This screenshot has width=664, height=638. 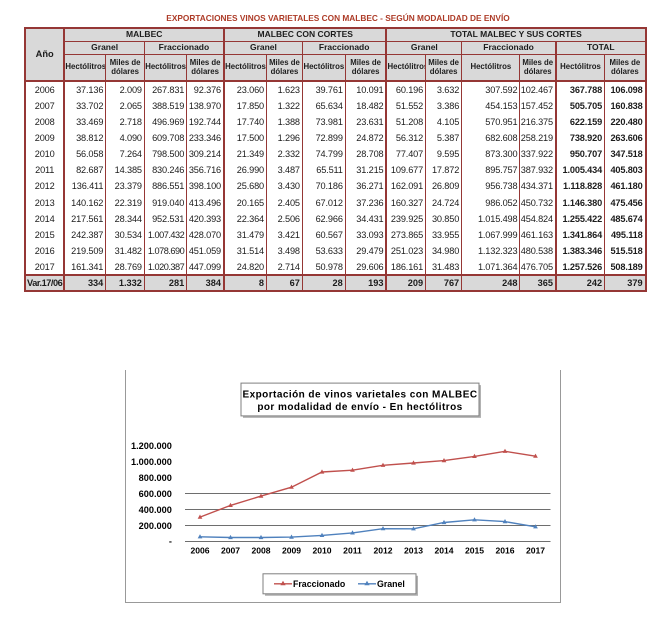 What do you see at coordinates (319, 584) in the screenshot?
I see `svg-text: Fraccionado` at bounding box center [319, 584].